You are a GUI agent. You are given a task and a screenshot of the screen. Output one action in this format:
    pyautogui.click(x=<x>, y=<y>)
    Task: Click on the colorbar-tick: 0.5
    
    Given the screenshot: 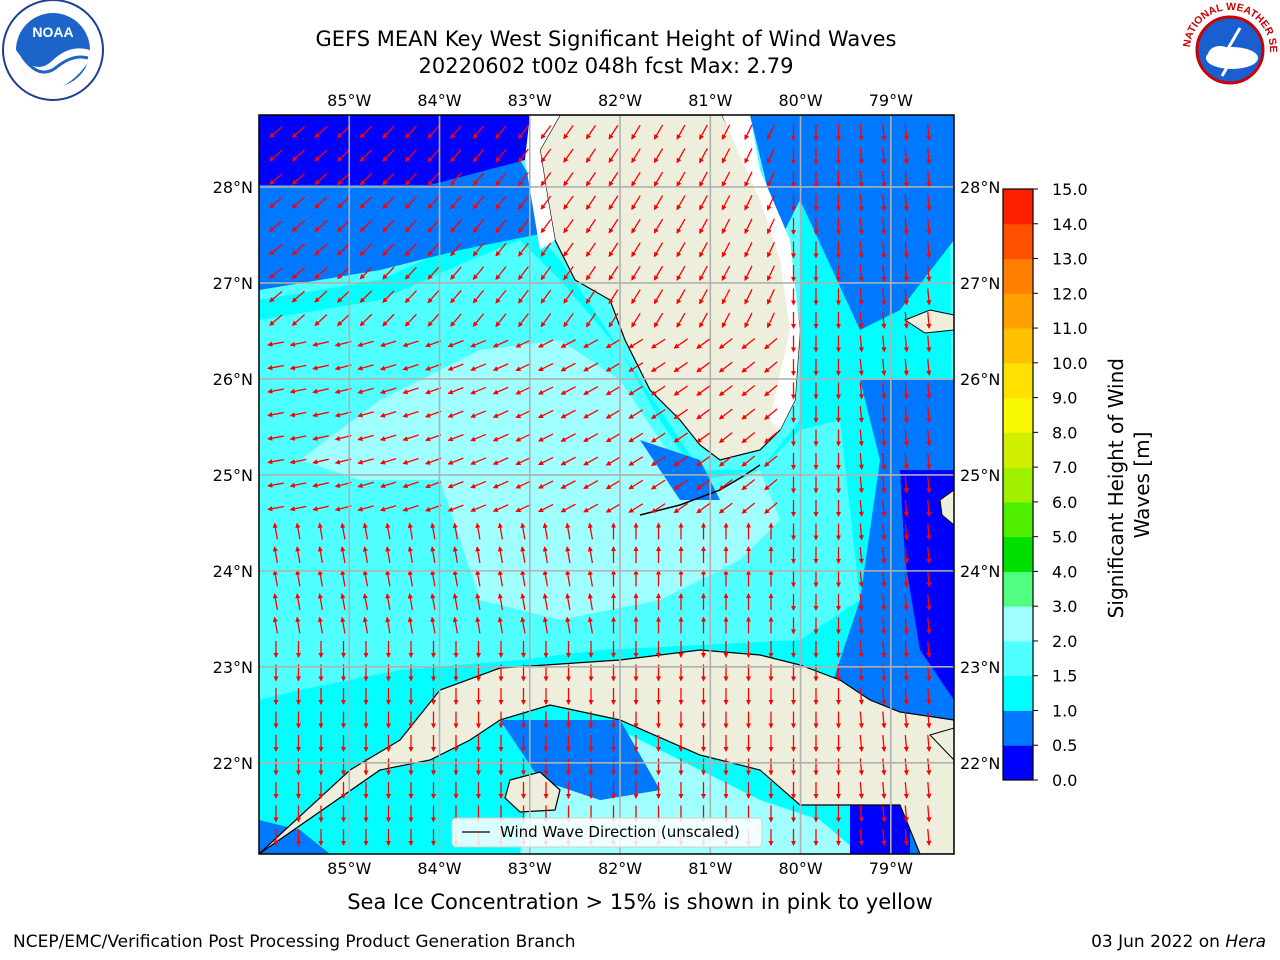 What is the action you would take?
    pyautogui.click(x=1064, y=745)
    